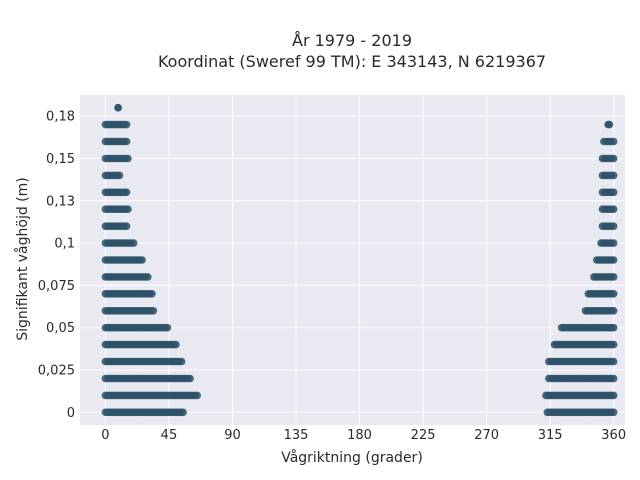 The image size is (640, 480). What do you see at coordinates (352, 457) in the screenshot?
I see `x-axis-label: Vågriktning (grader)` at bounding box center [352, 457].